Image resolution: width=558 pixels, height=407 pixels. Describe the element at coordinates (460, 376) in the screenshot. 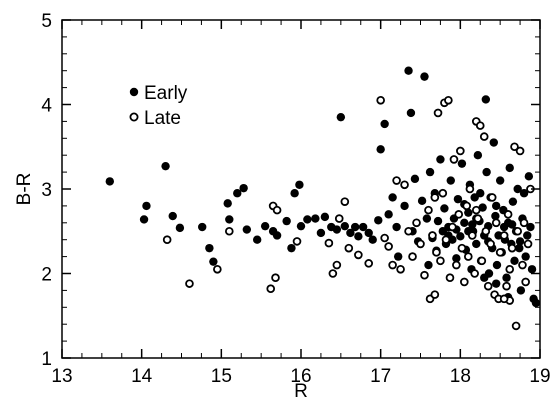

I see `x-tick-label: 18` at that location.